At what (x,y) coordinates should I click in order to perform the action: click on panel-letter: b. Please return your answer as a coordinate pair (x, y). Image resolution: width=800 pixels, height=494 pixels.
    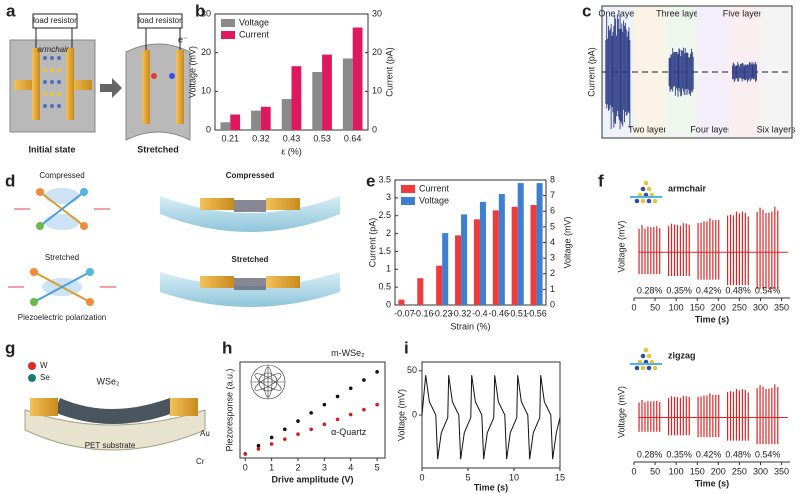
    Looking at the image, I should click on (200, 10).